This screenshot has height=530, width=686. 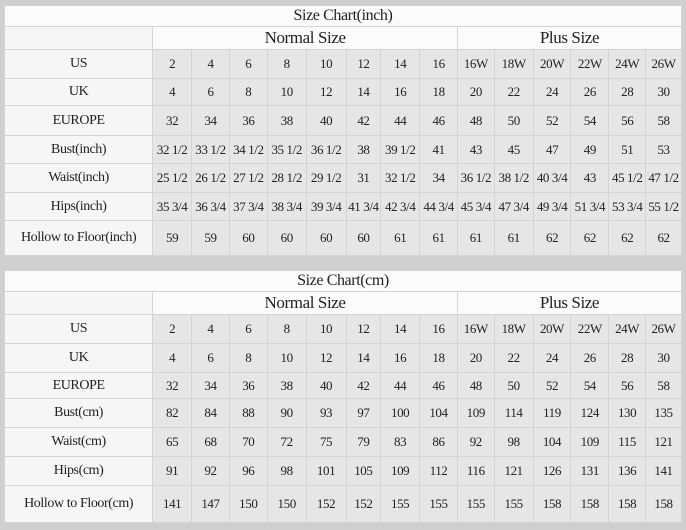 I want to click on table-cell: 41, so click(x=438, y=149).